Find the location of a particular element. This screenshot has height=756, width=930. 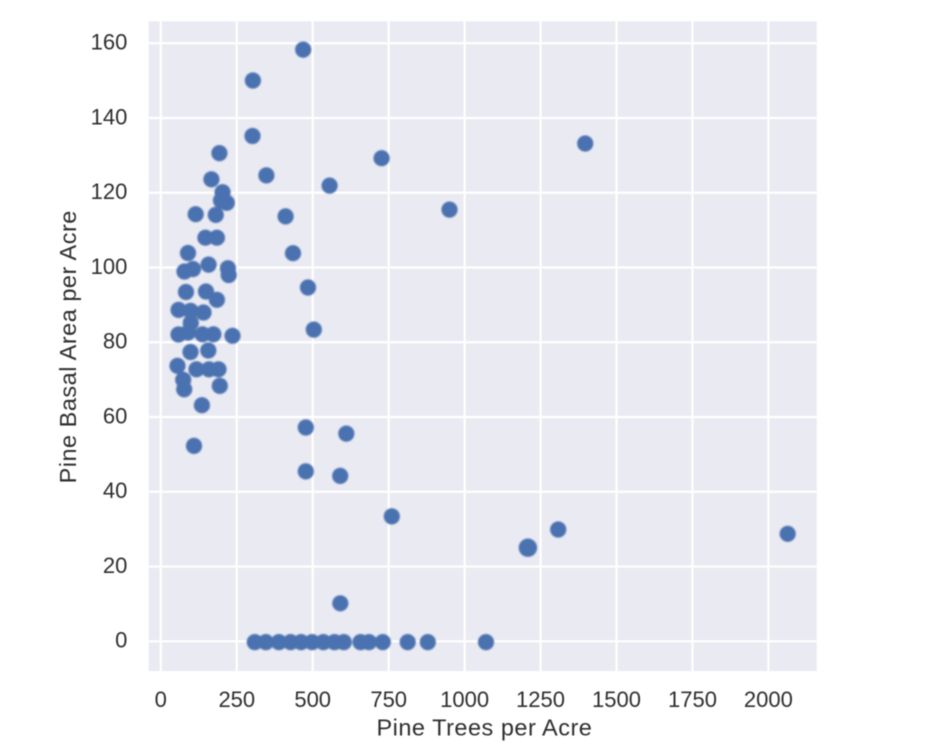

svg-text: 1500 is located at coordinates (616, 699).